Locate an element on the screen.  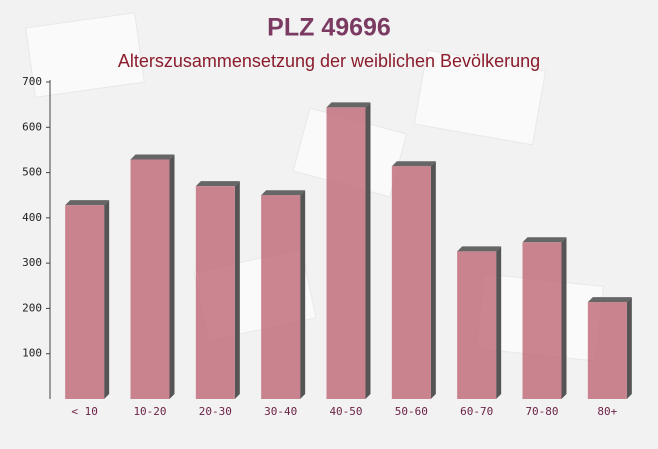
x-tick-label: 10-20 is located at coordinates (149, 411).